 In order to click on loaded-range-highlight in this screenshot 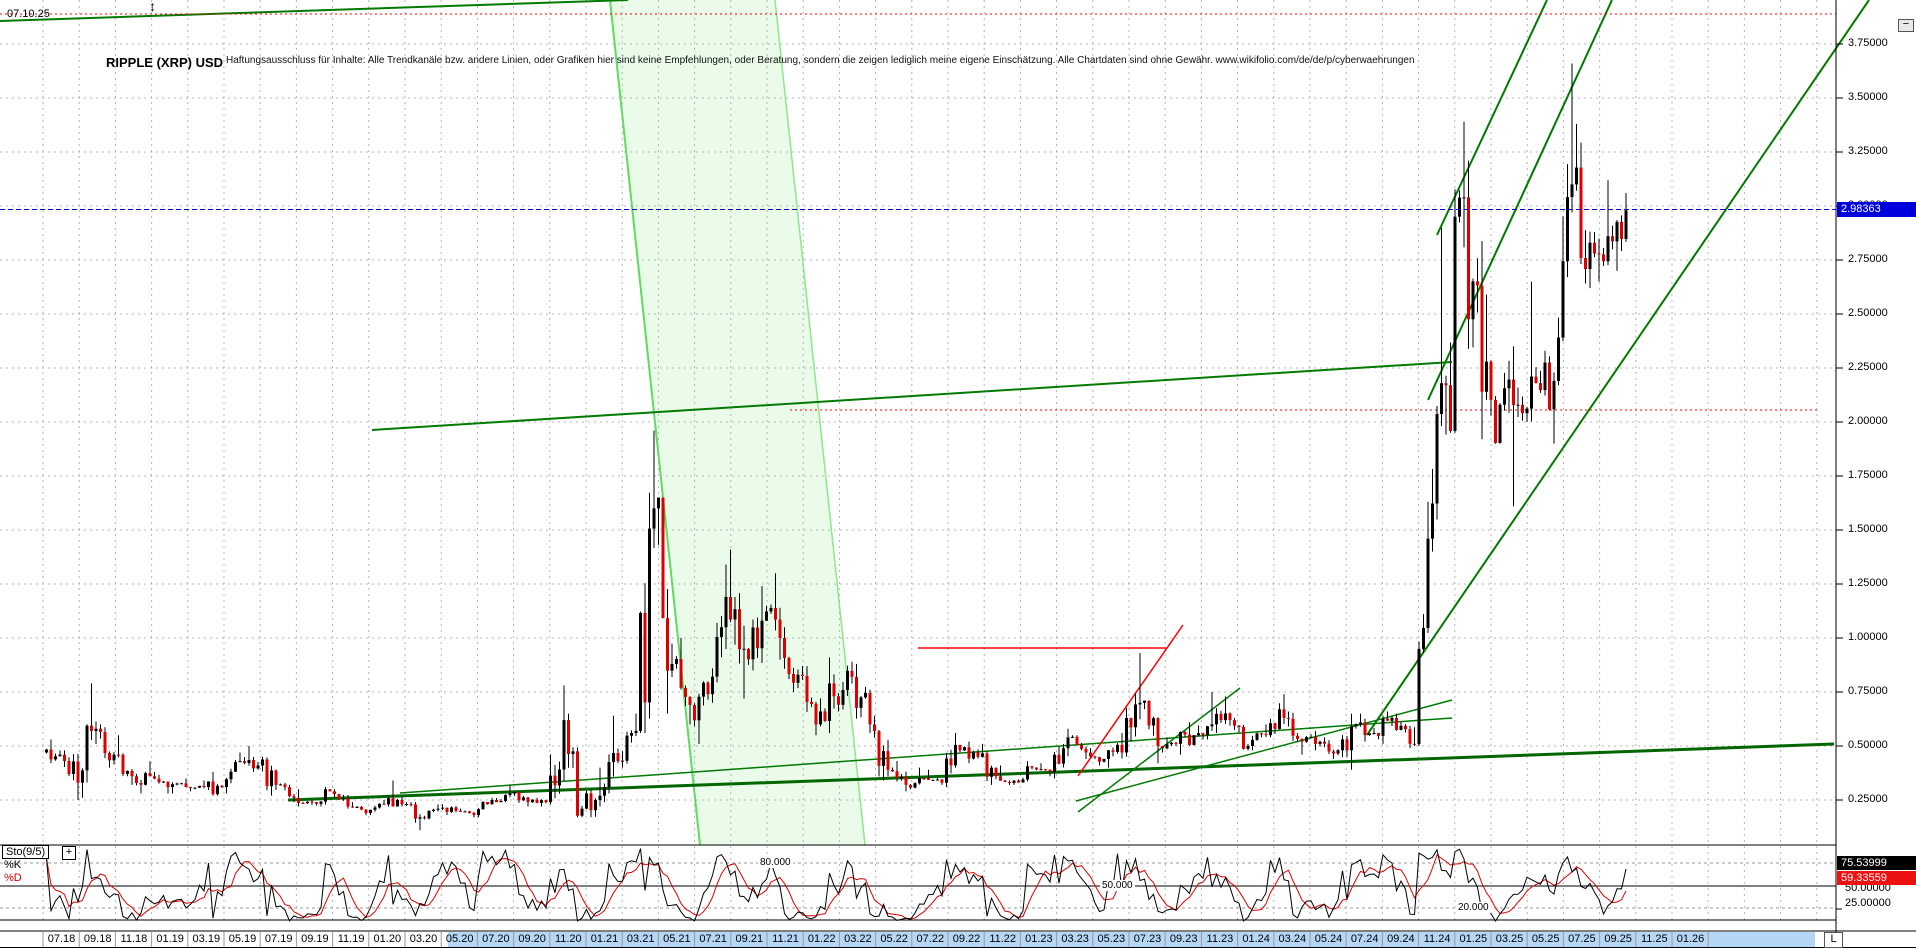, I will do `click(1131, 939)`.